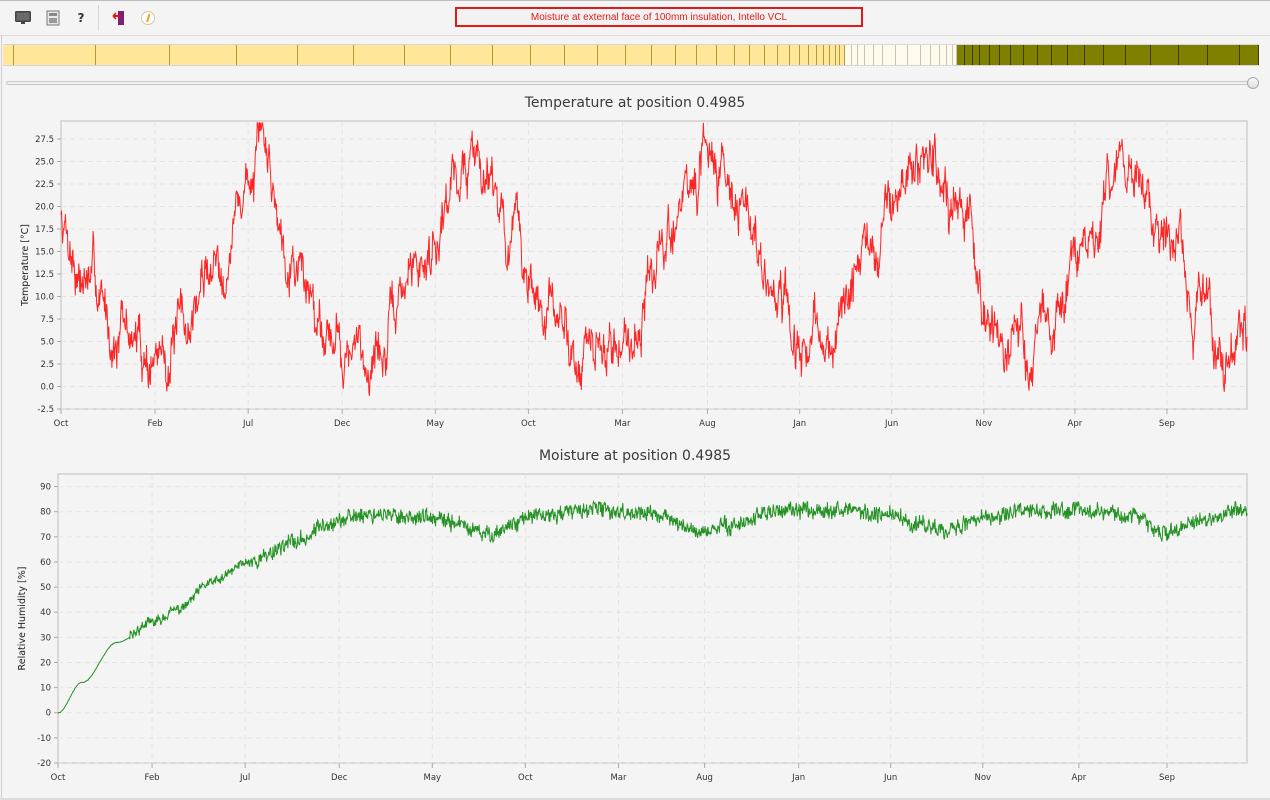  Describe the element at coordinates (98, 18) in the screenshot. I see `toolbar-separator` at that location.